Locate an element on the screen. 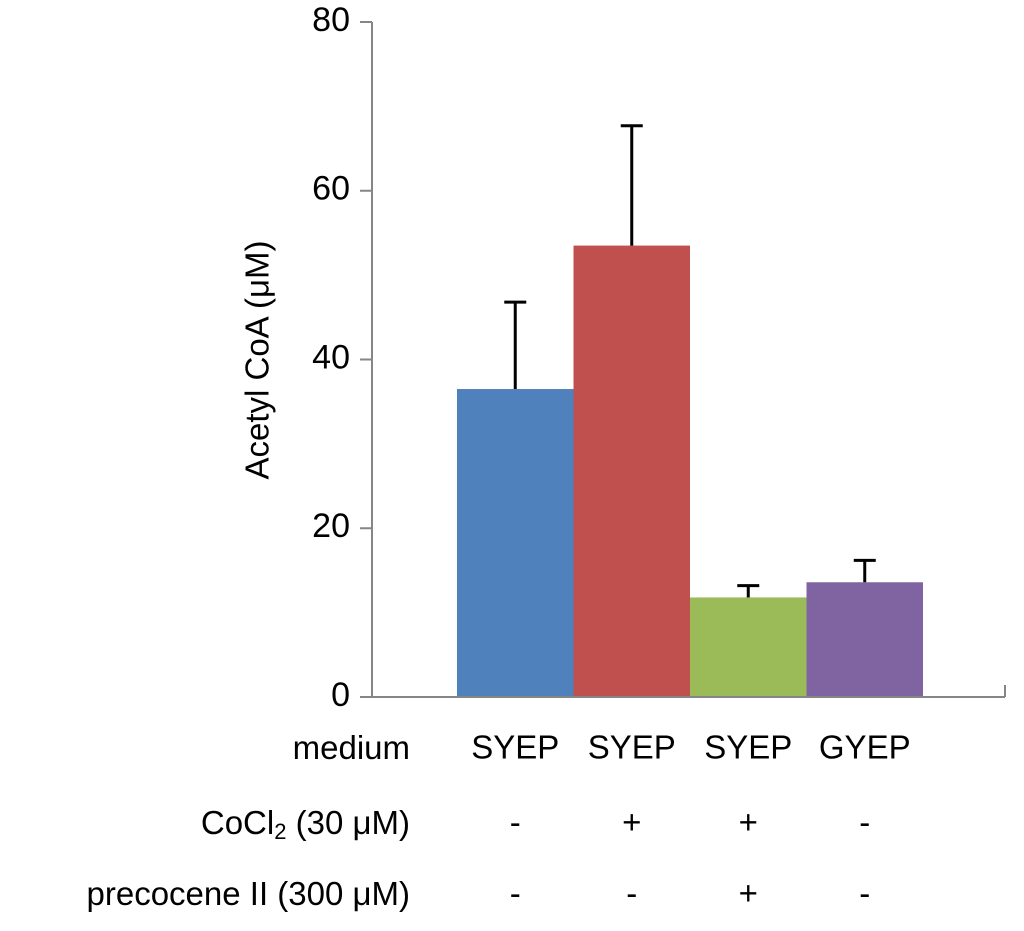  condition-row-label: medium is located at coordinates (351, 747).